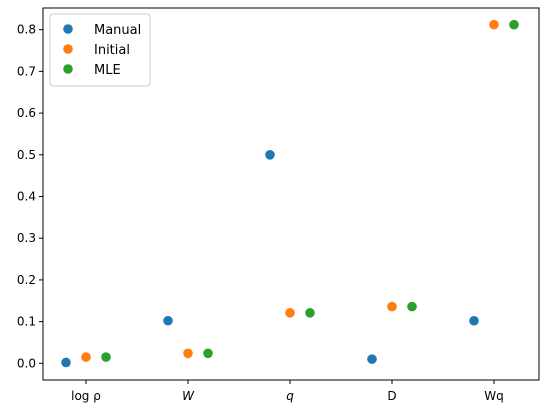 The image size is (547, 417). I want to click on y-tick-label: 0.3, so click(26, 238).